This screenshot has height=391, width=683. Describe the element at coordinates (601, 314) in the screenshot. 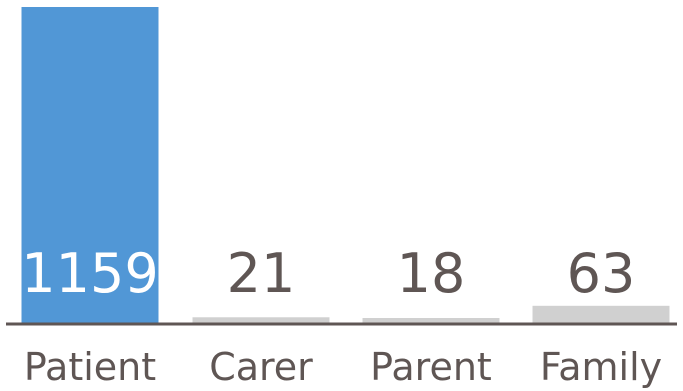

I see `bar-family` at that location.